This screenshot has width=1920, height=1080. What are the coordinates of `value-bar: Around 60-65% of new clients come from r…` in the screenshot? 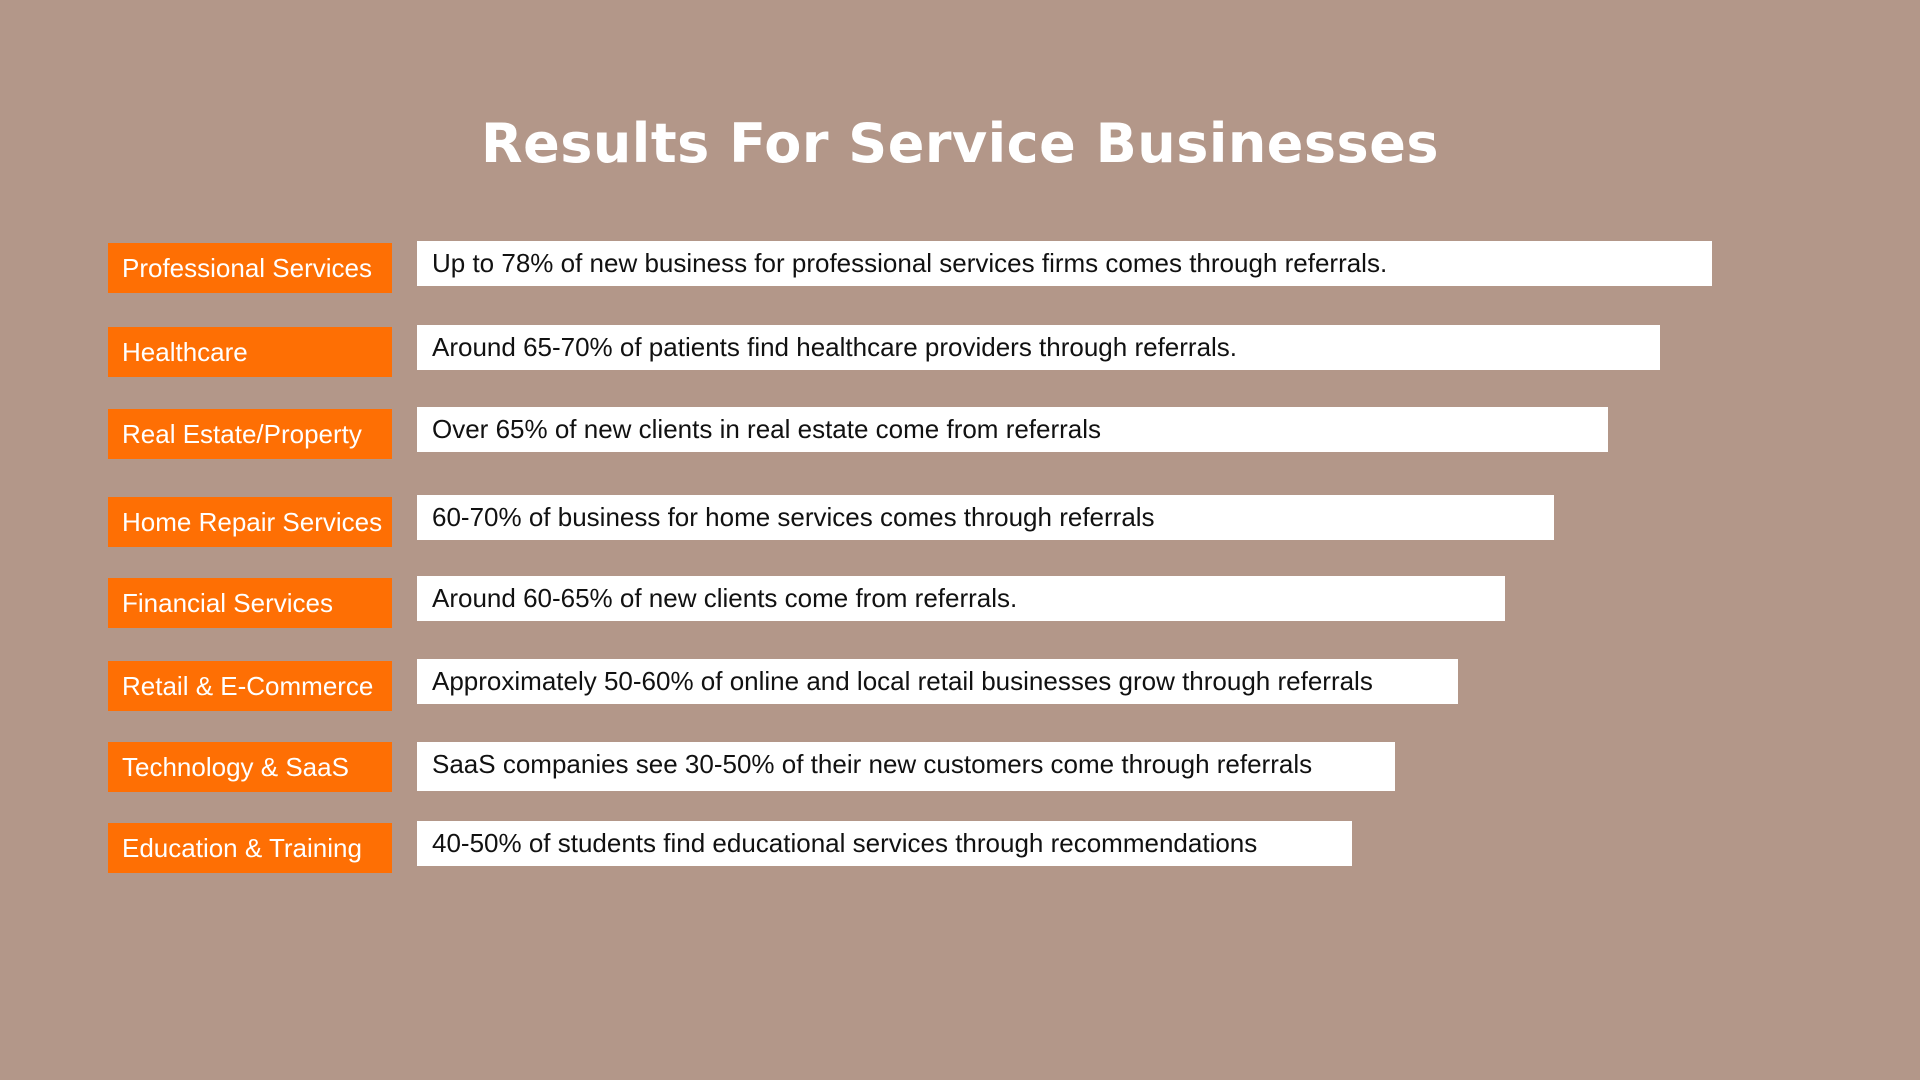 It's located at (961, 598).